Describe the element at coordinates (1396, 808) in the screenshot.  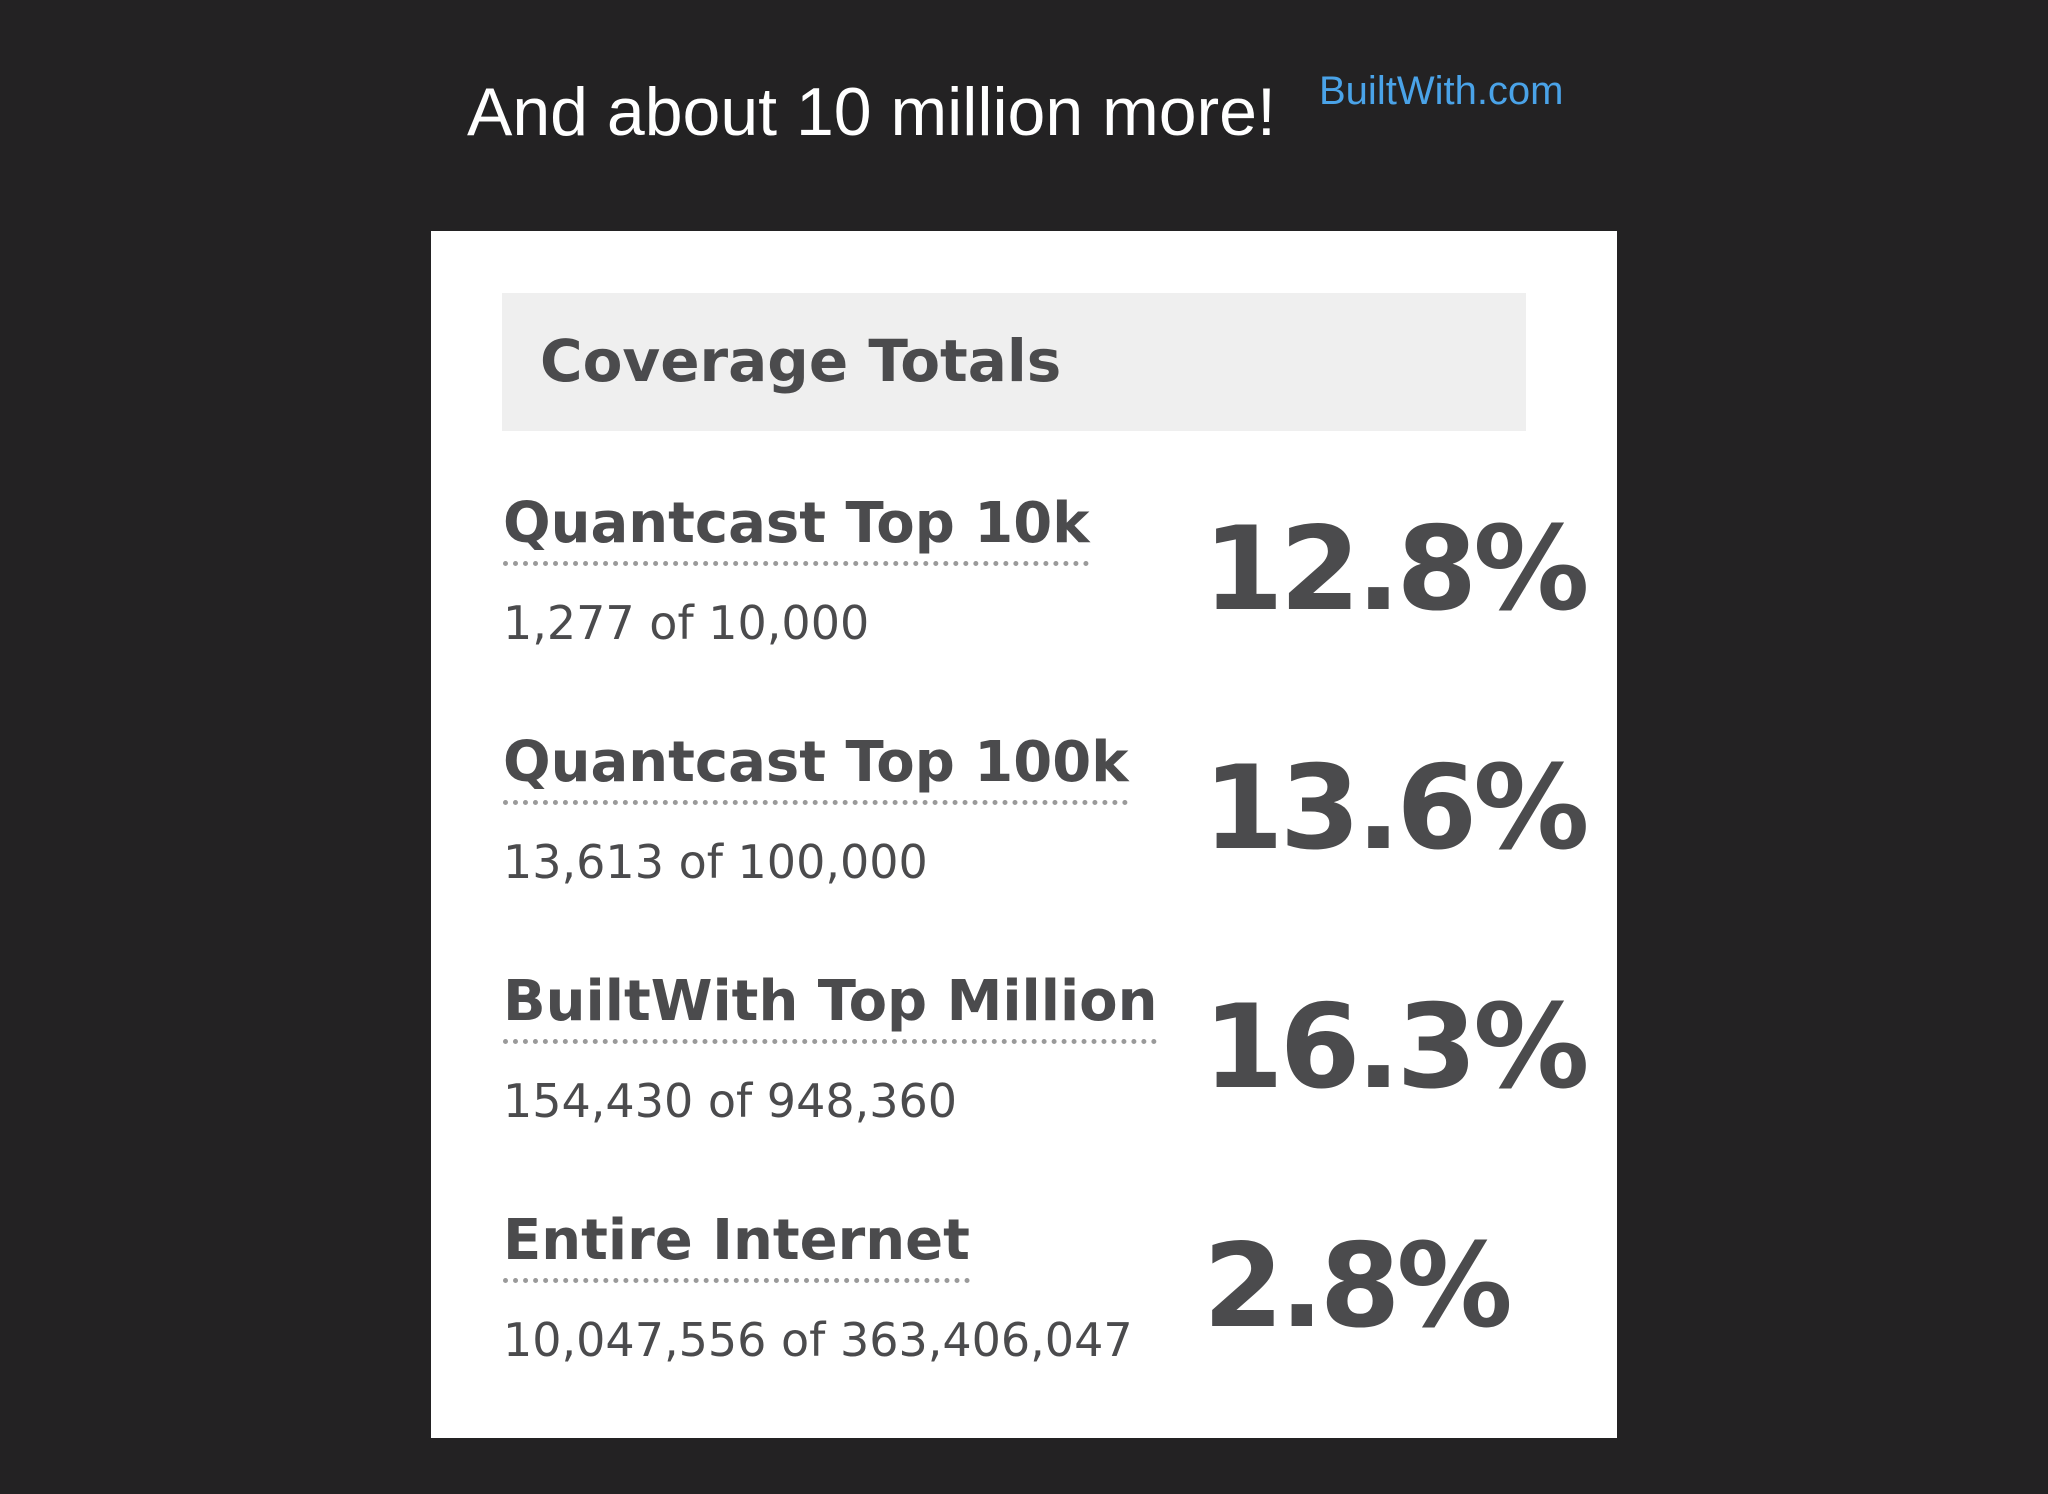
I see `coverage-row-percent: 13.6%` at that location.